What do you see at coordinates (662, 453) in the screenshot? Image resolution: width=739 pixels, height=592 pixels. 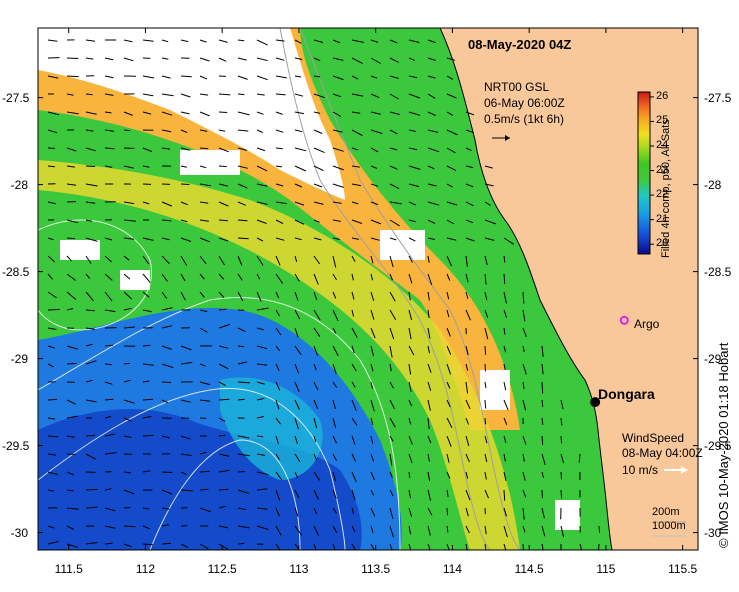 I see `wind-legend-line2: 08-May 04:00Z` at bounding box center [662, 453].